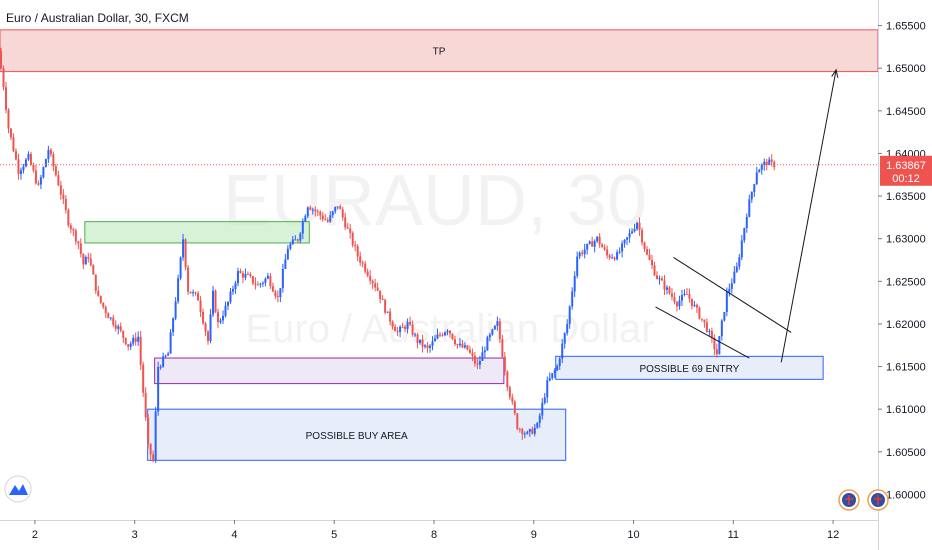  I want to click on y-tick-label: 1.63500, so click(906, 197).